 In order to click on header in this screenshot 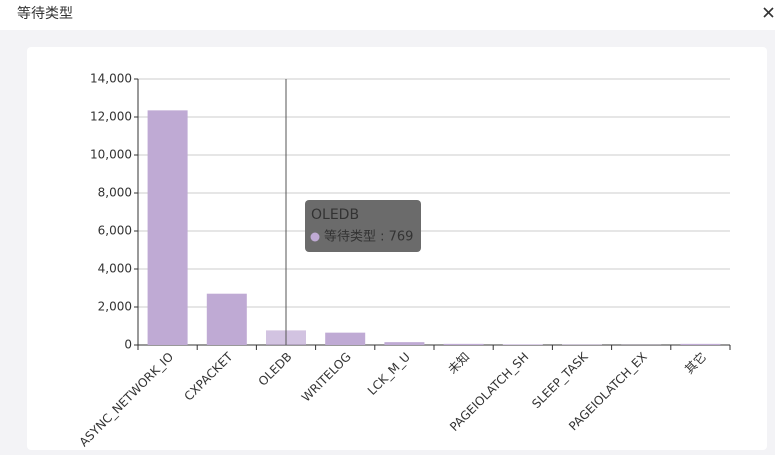, I will do `click(387, 15)`.